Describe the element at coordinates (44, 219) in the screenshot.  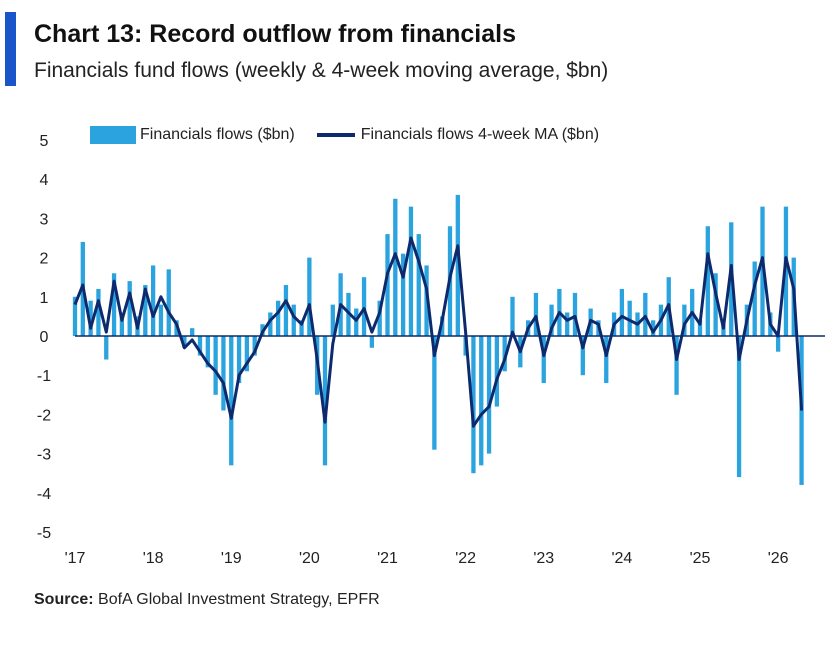
I see `y-tick-label: 3` at that location.